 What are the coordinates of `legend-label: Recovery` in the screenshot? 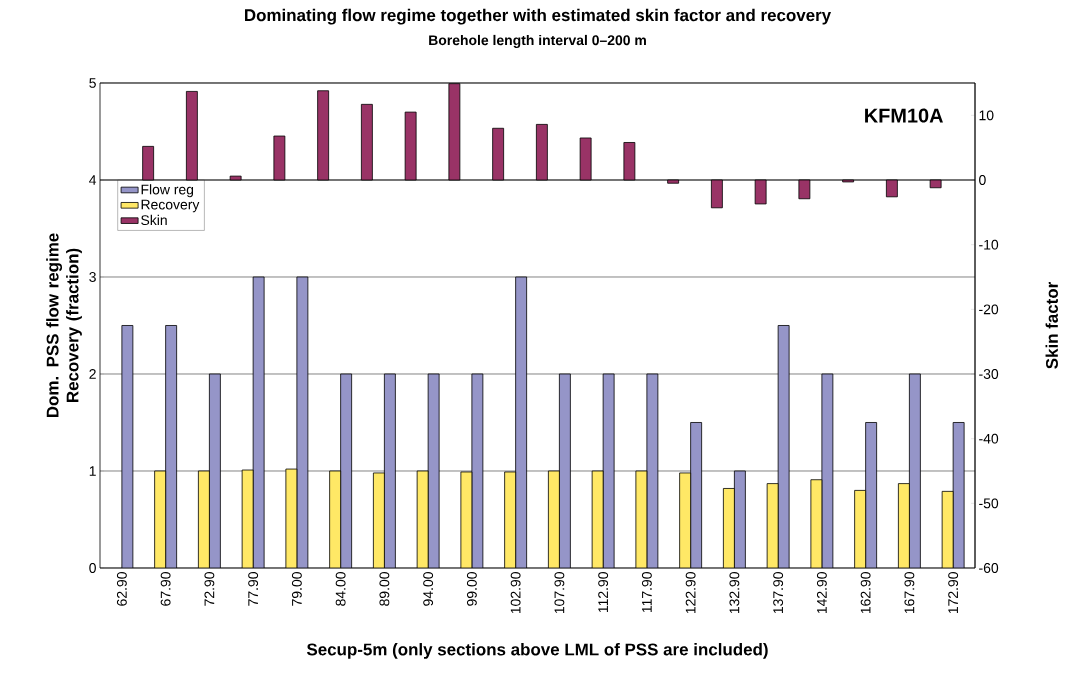 It's located at (170, 206).